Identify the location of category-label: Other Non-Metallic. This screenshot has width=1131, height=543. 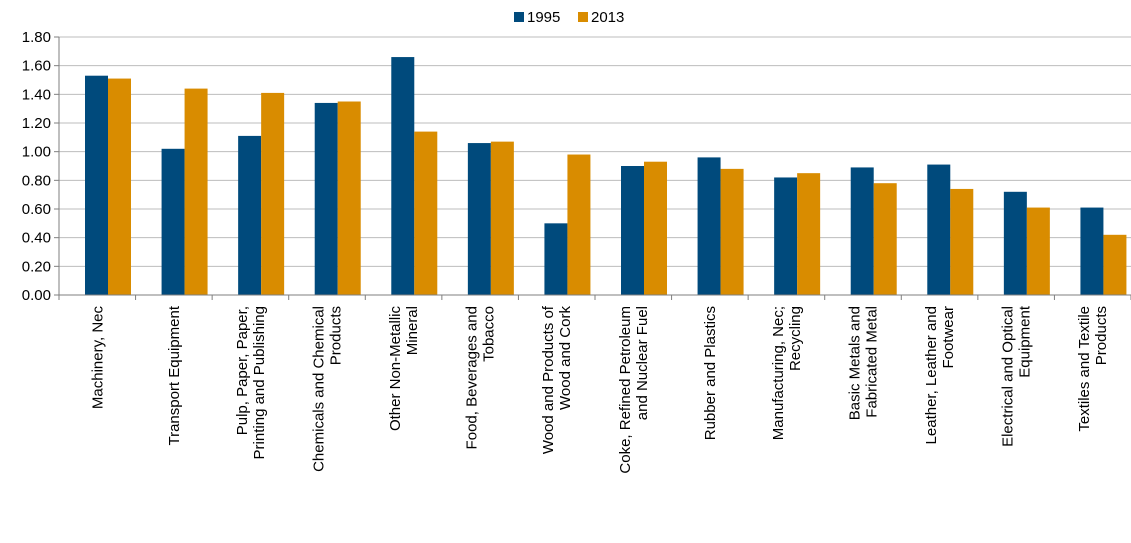
(395, 369).